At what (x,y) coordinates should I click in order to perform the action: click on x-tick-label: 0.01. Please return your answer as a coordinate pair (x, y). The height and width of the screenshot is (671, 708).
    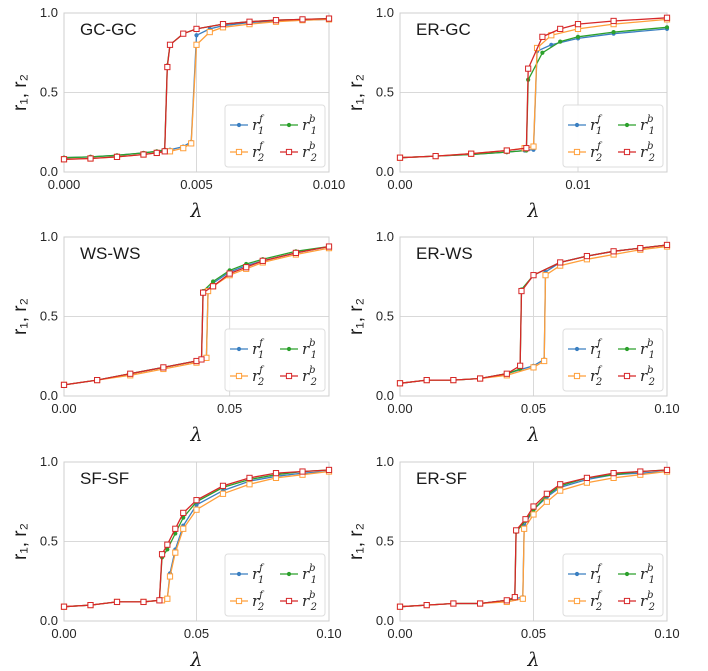
    Looking at the image, I should click on (577, 184).